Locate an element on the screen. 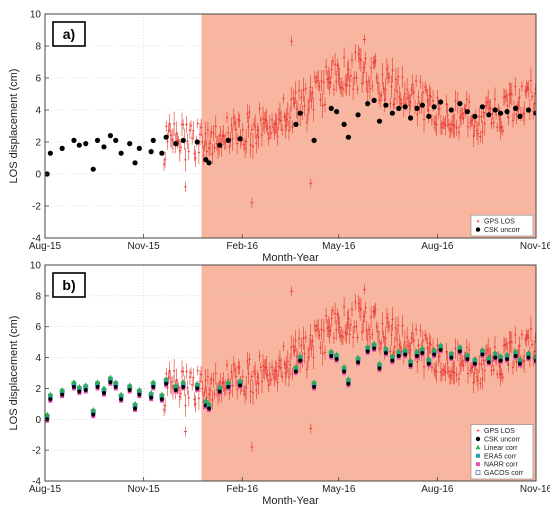 The height and width of the screenshot is (513, 550). legend-label: CSK uncorr is located at coordinates (502, 440).